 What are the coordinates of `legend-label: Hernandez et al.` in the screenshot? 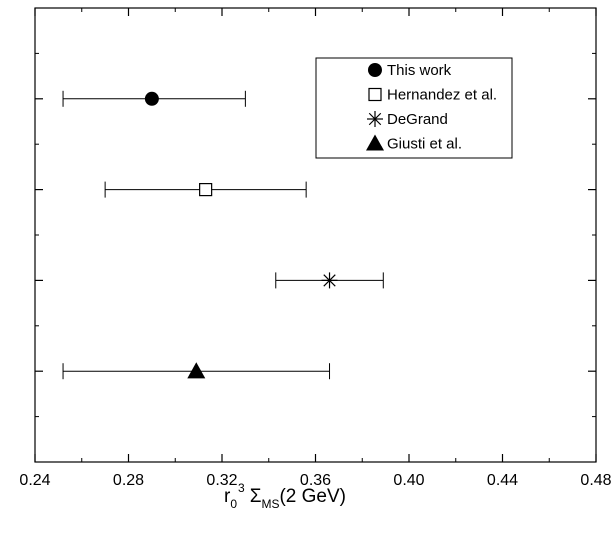 It's located at (442, 95).